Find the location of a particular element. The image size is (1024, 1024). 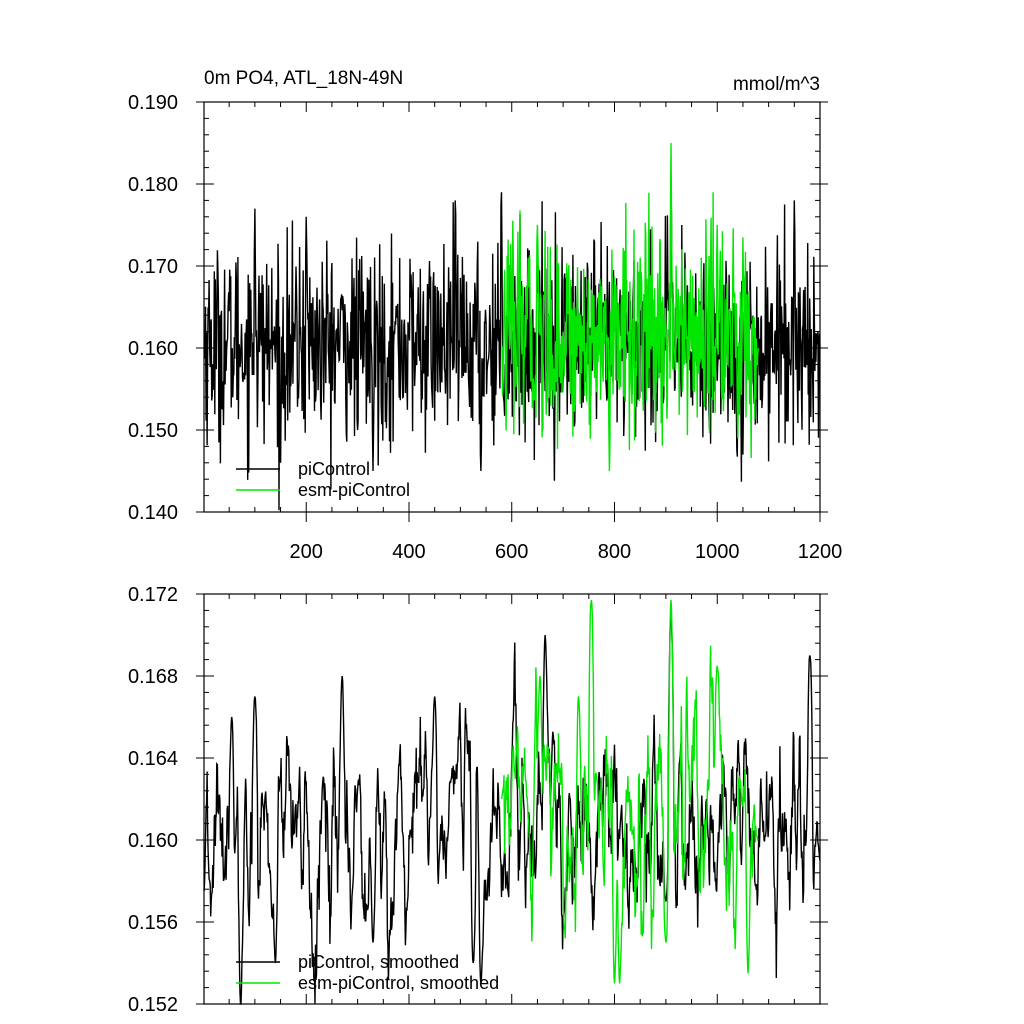

y-tick-label: 0.156 is located at coordinates (153, 923).